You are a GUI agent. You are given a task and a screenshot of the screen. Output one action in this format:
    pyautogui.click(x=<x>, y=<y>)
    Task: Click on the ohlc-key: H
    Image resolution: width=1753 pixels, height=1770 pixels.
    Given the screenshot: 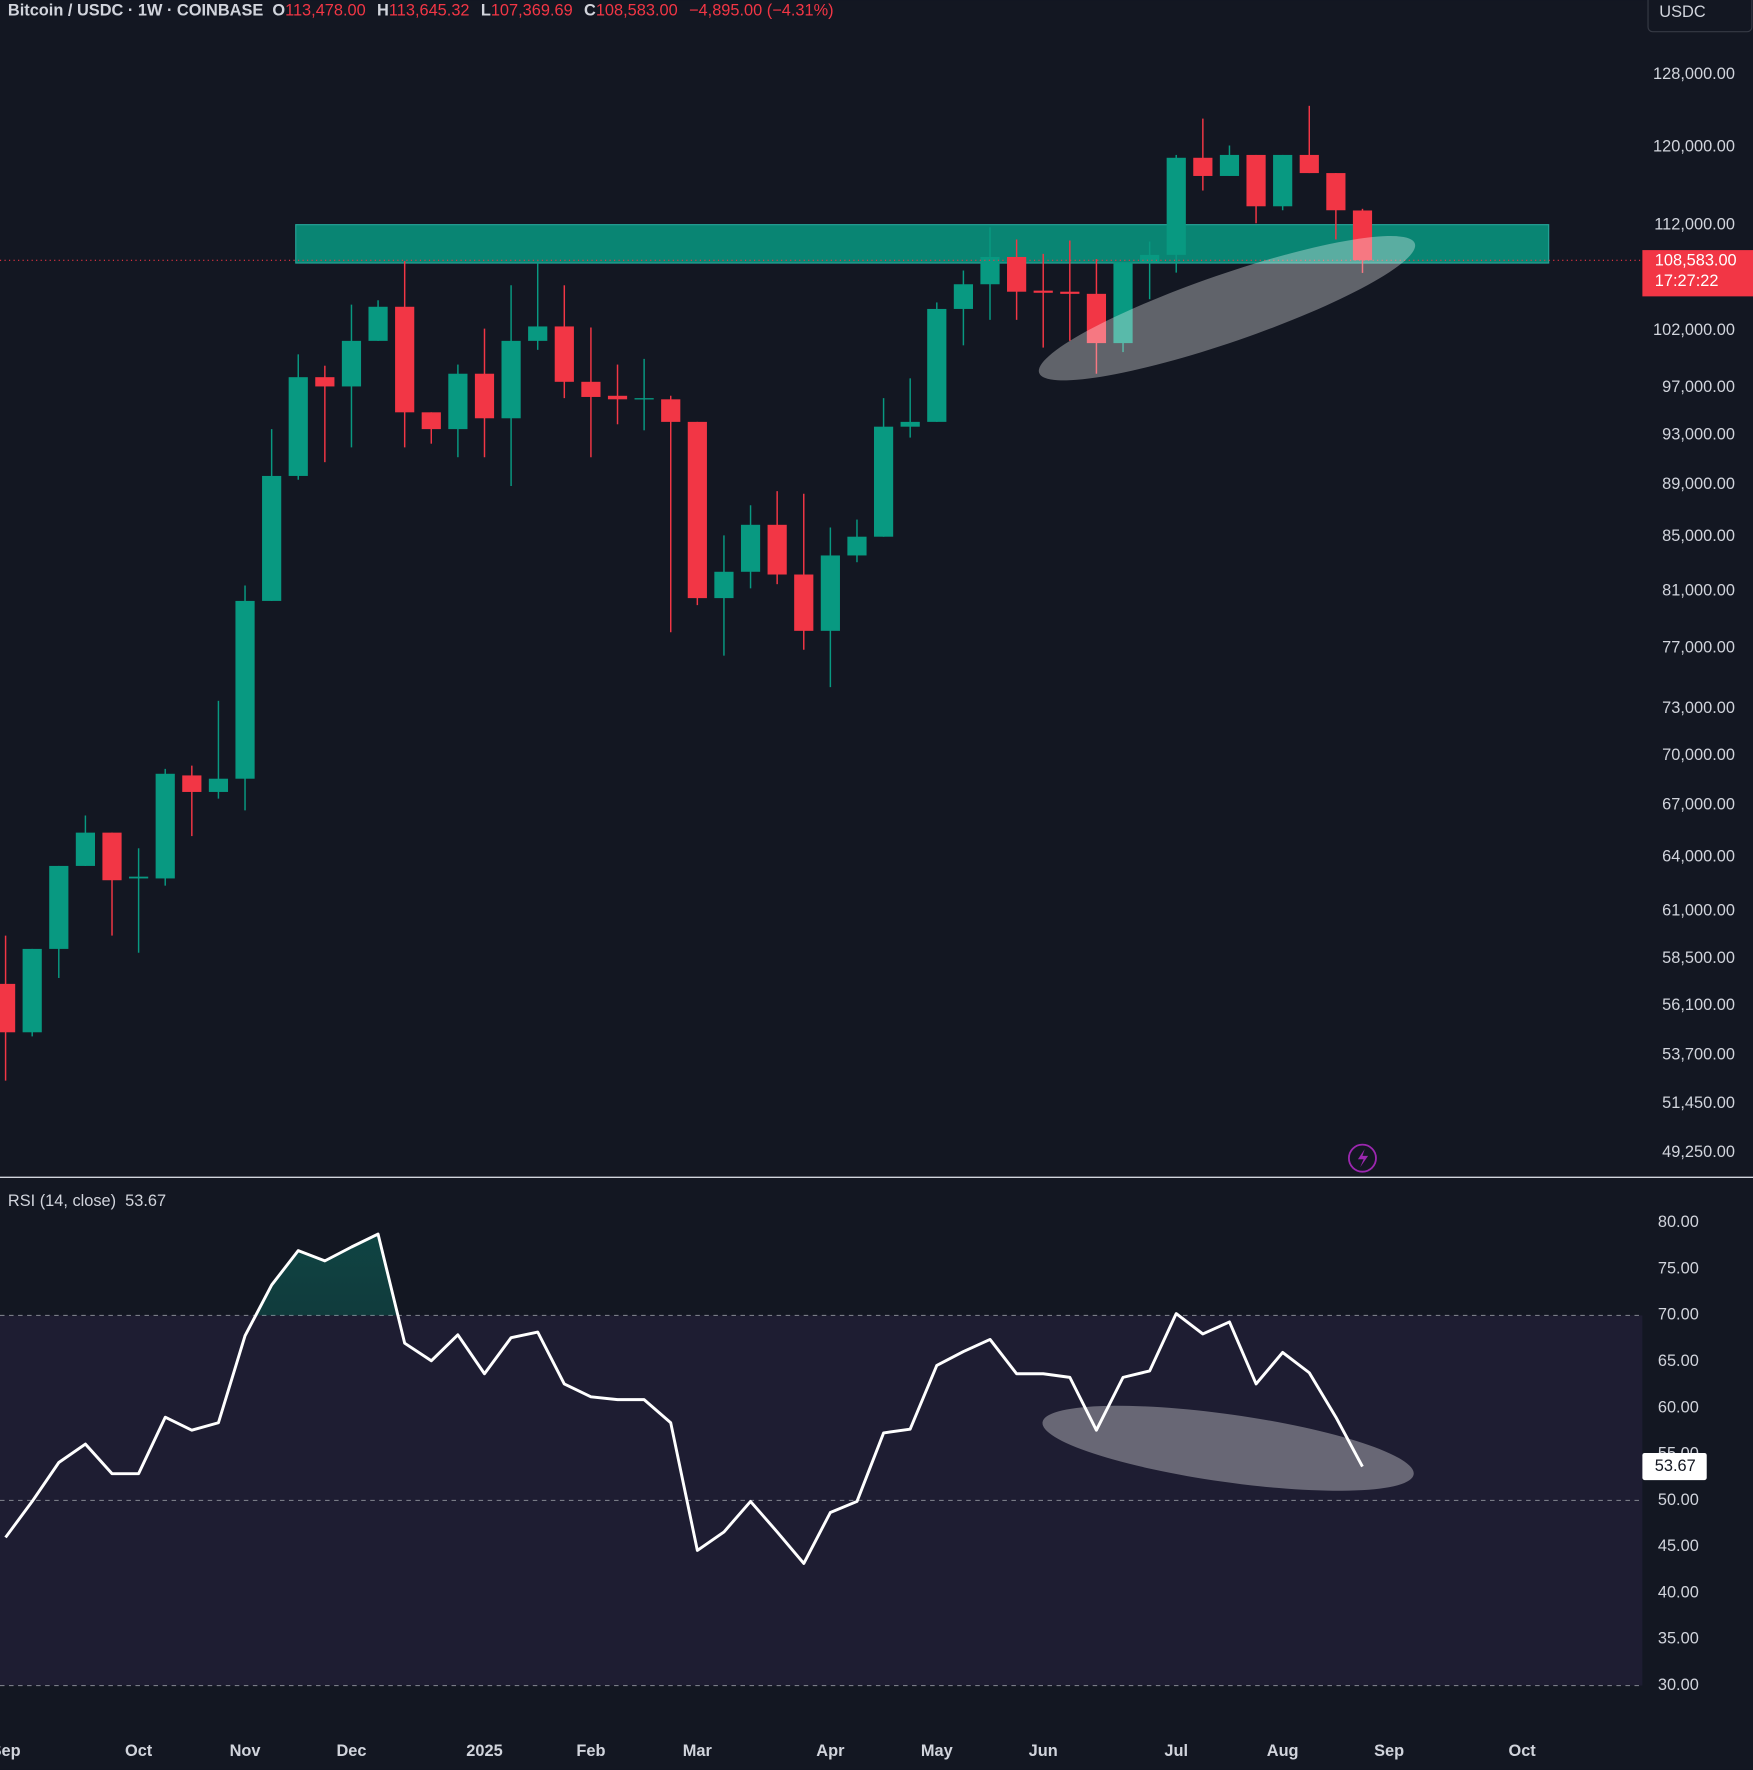 What is the action you would take?
    pyautogui.click(x=383, y=11)
    